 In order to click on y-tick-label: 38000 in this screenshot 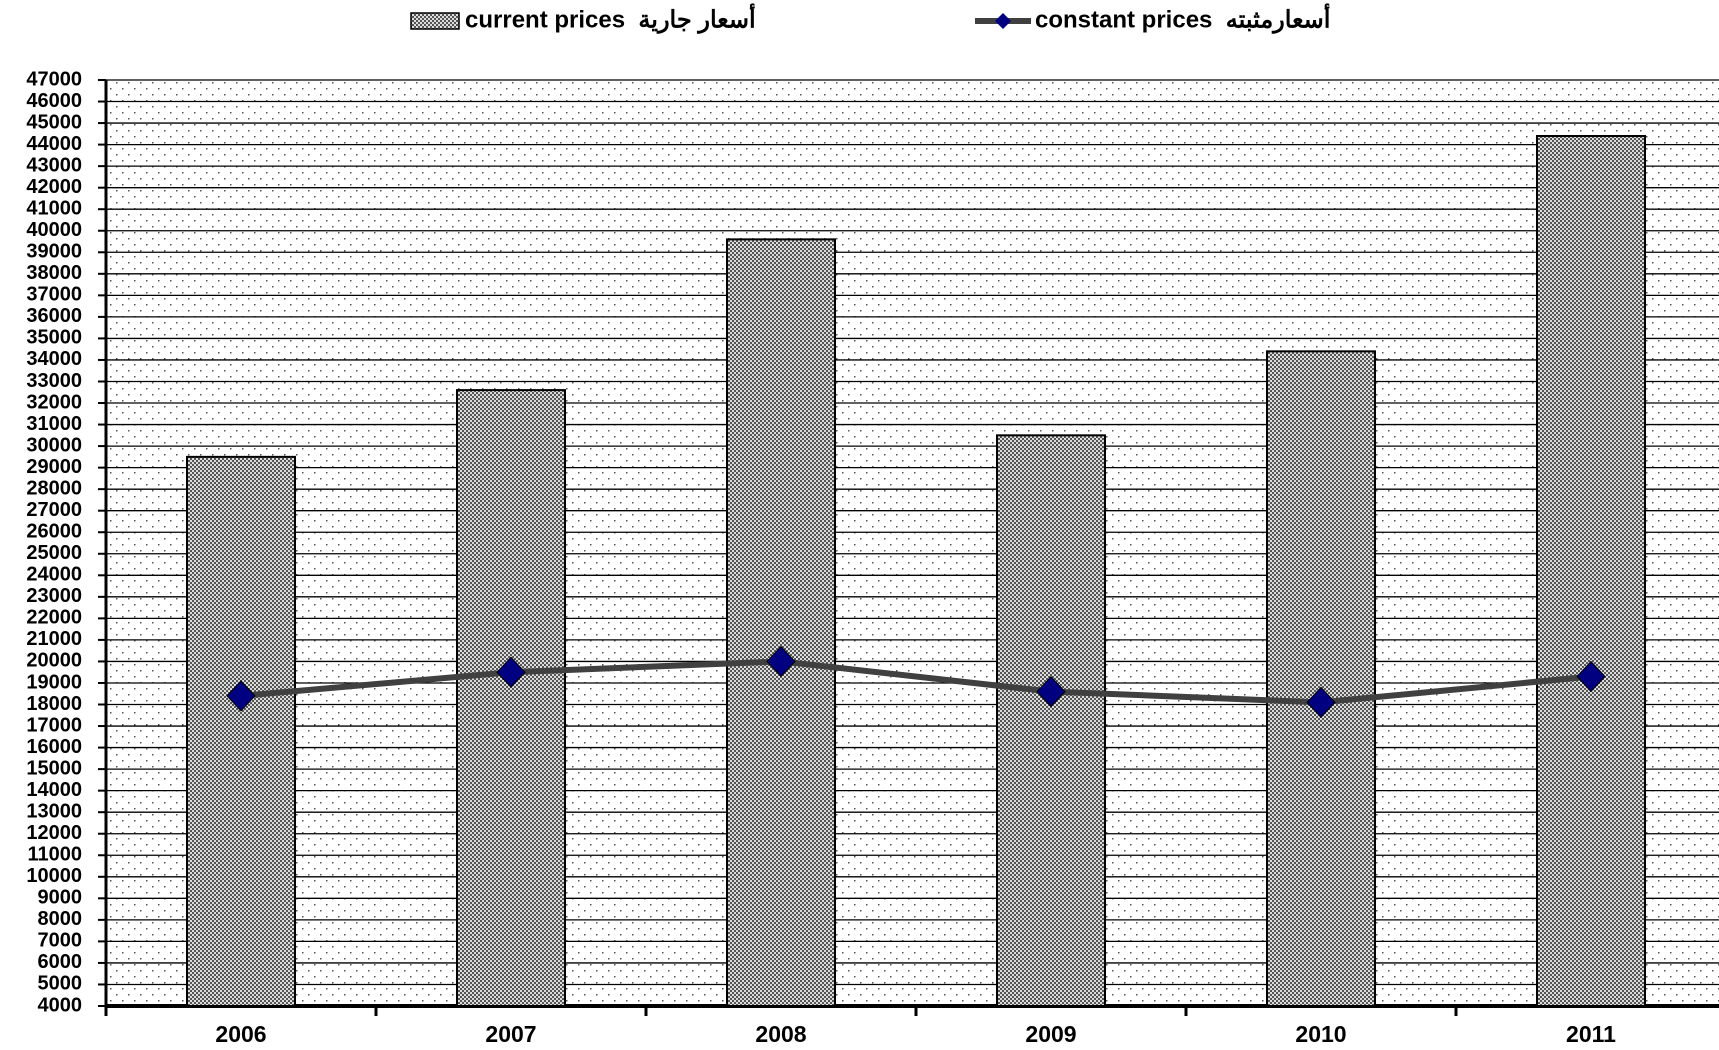, I will do `click(54, 273)`.